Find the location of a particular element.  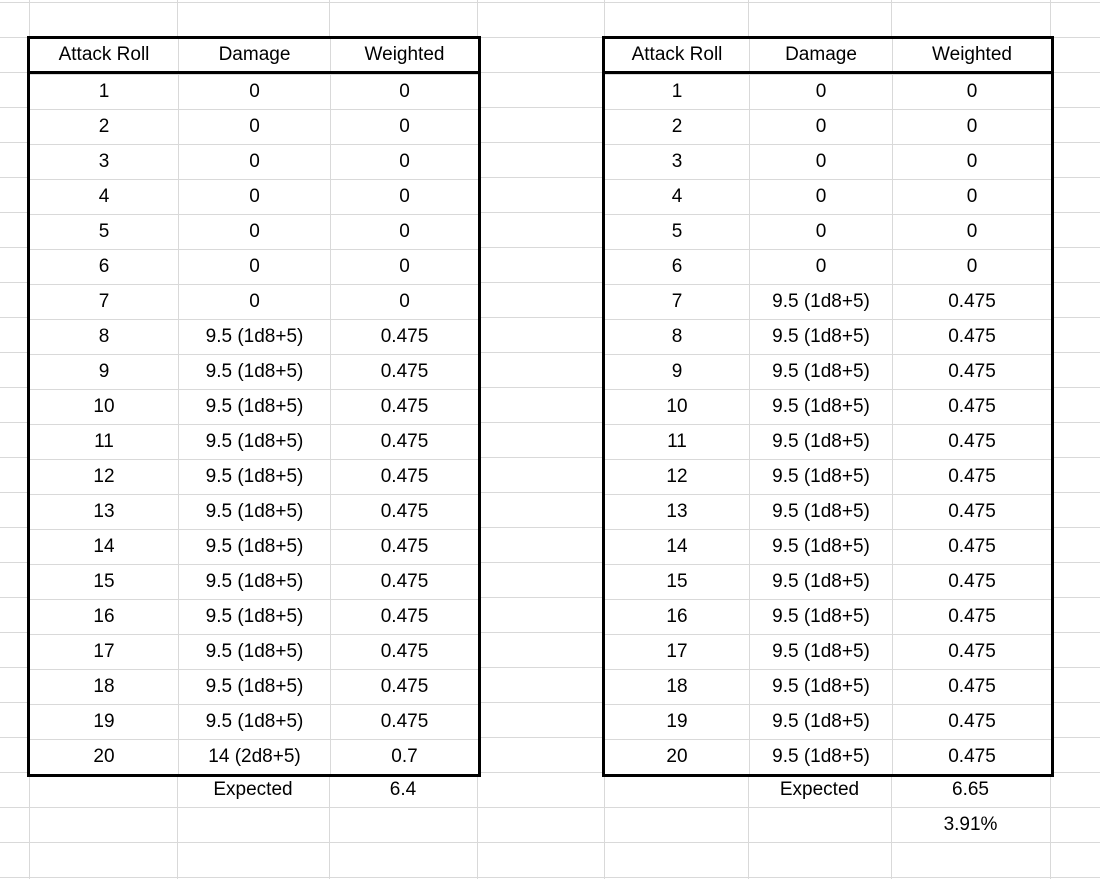

percent-value: 3.91% is located at coordinates (970, 824).